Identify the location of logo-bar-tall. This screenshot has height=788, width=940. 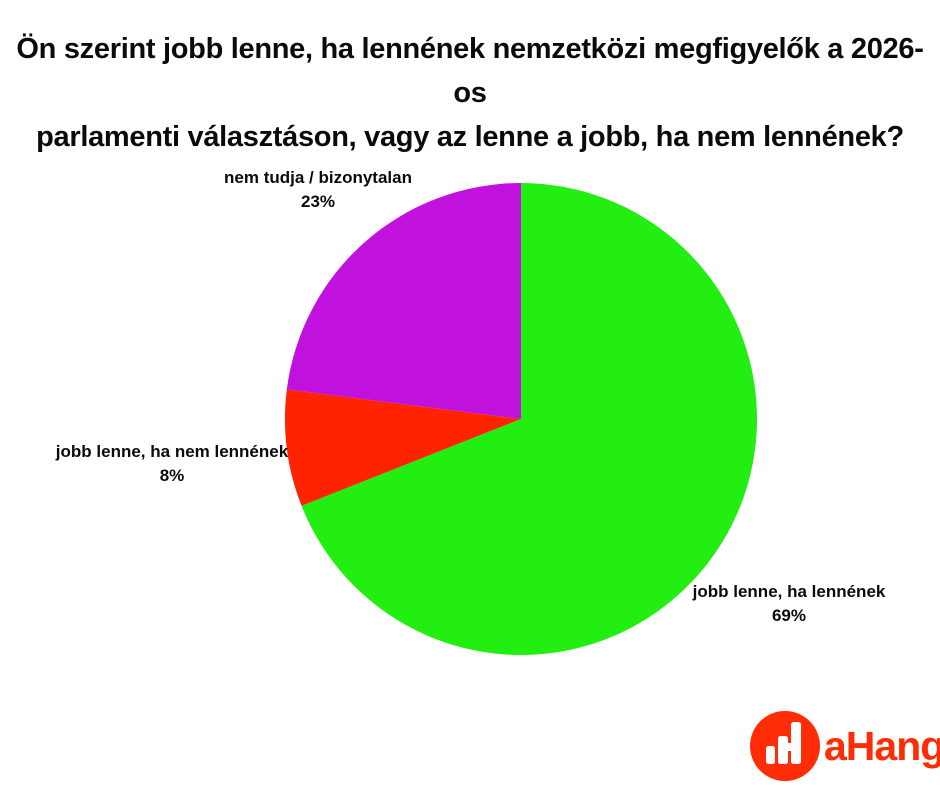
(796, 743).